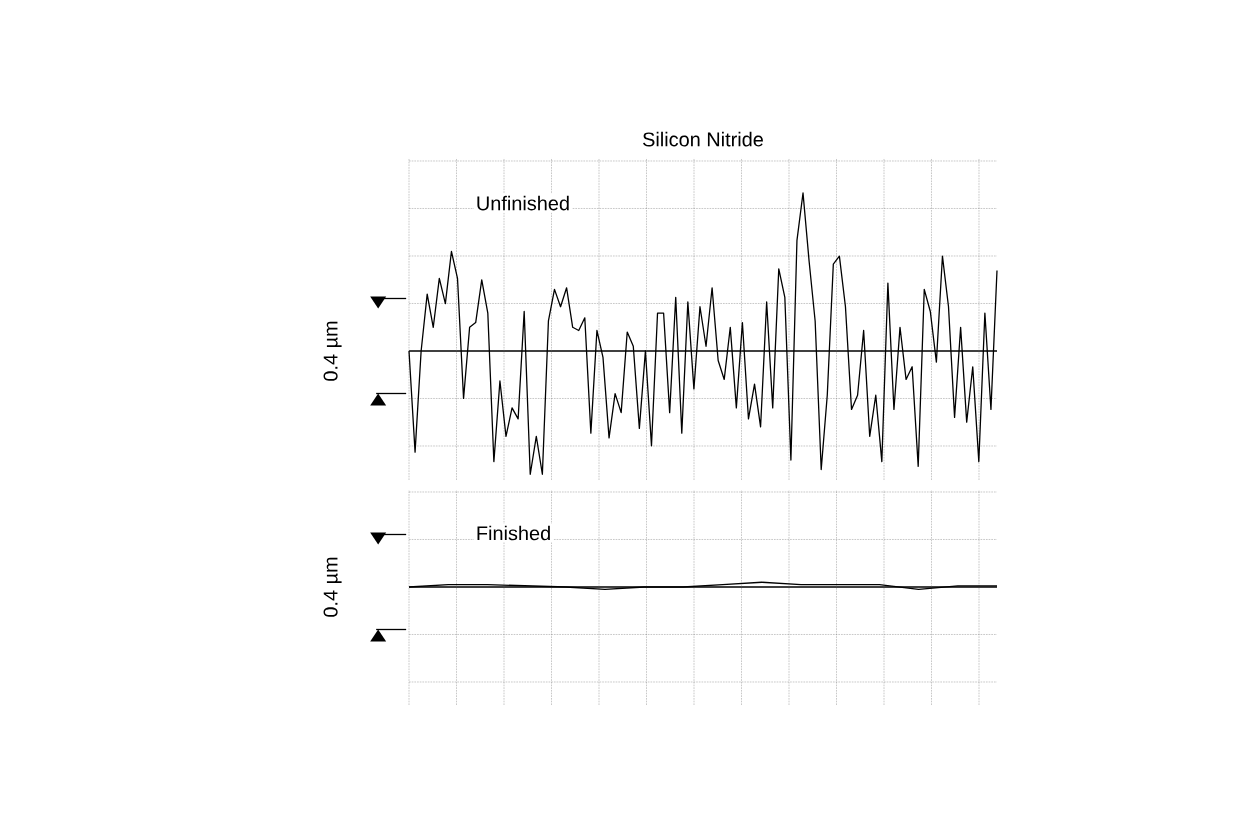 This screenshot has width=1239, height=824. I want to click on text: Finished, so click(513, 533).